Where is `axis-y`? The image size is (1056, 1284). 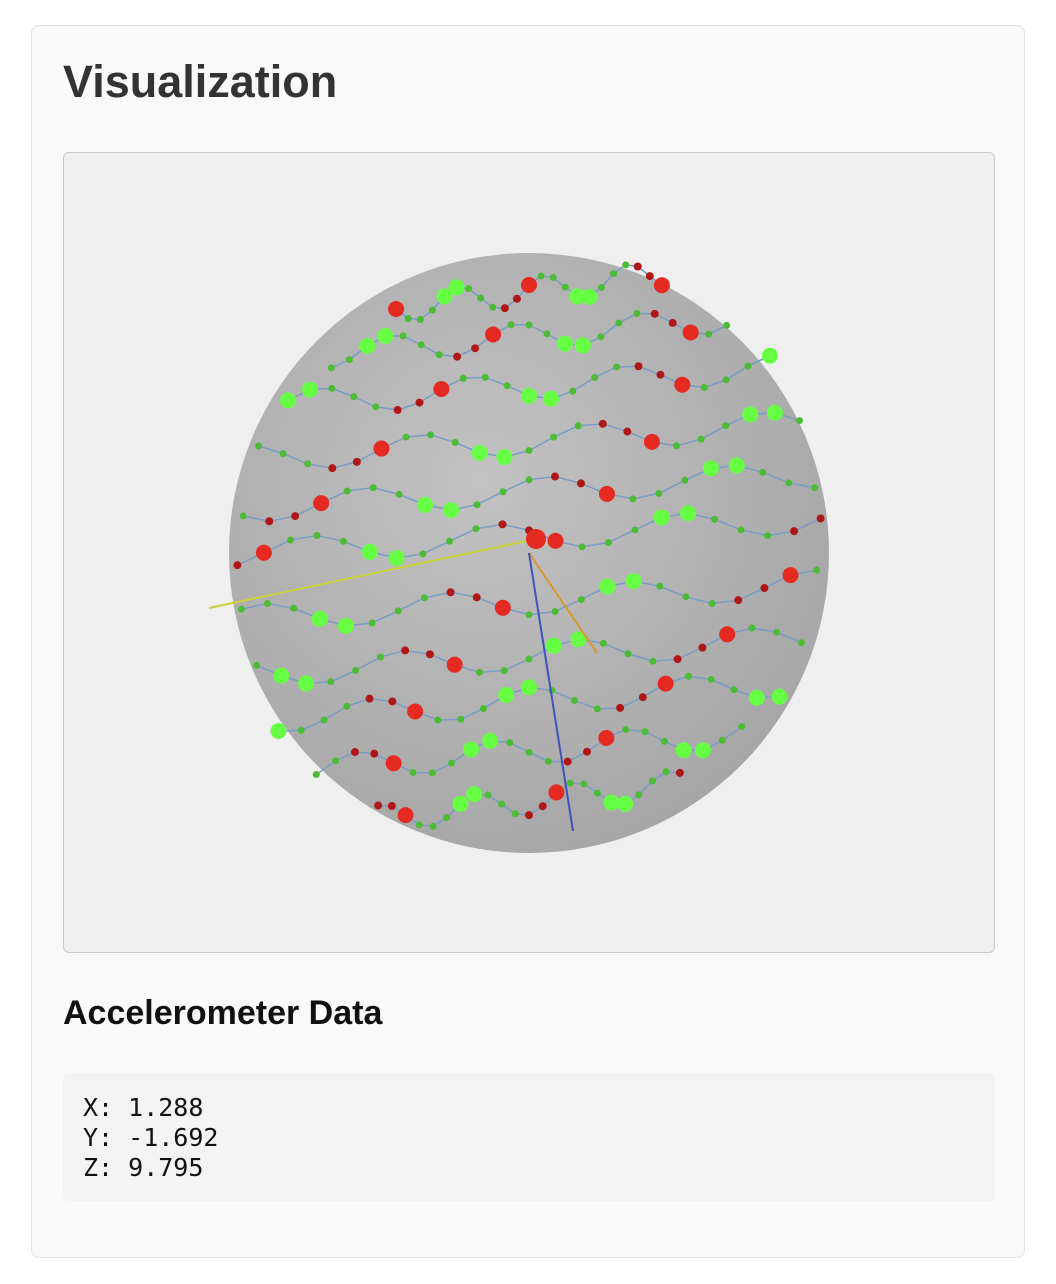
axis-y is located at coordinates (563, 603).